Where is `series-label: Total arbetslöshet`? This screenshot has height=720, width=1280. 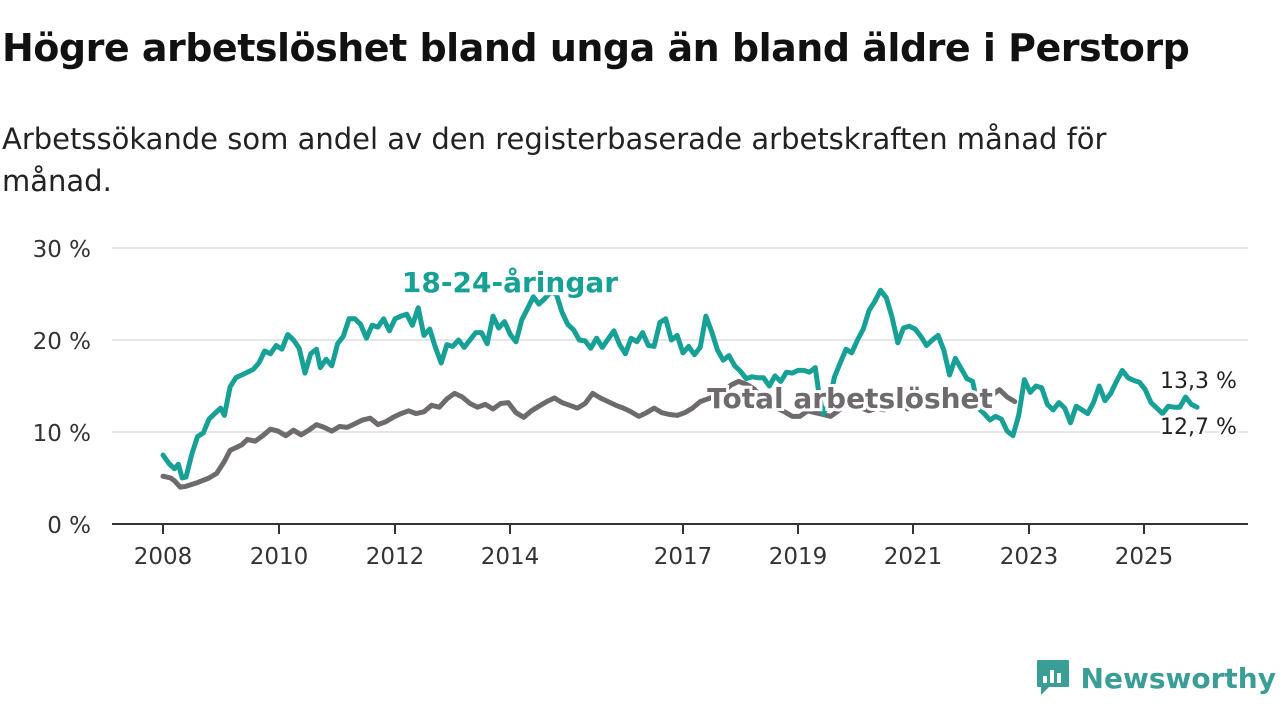
series-label: Total arbetslöshet is located at coordinates (850, 398).